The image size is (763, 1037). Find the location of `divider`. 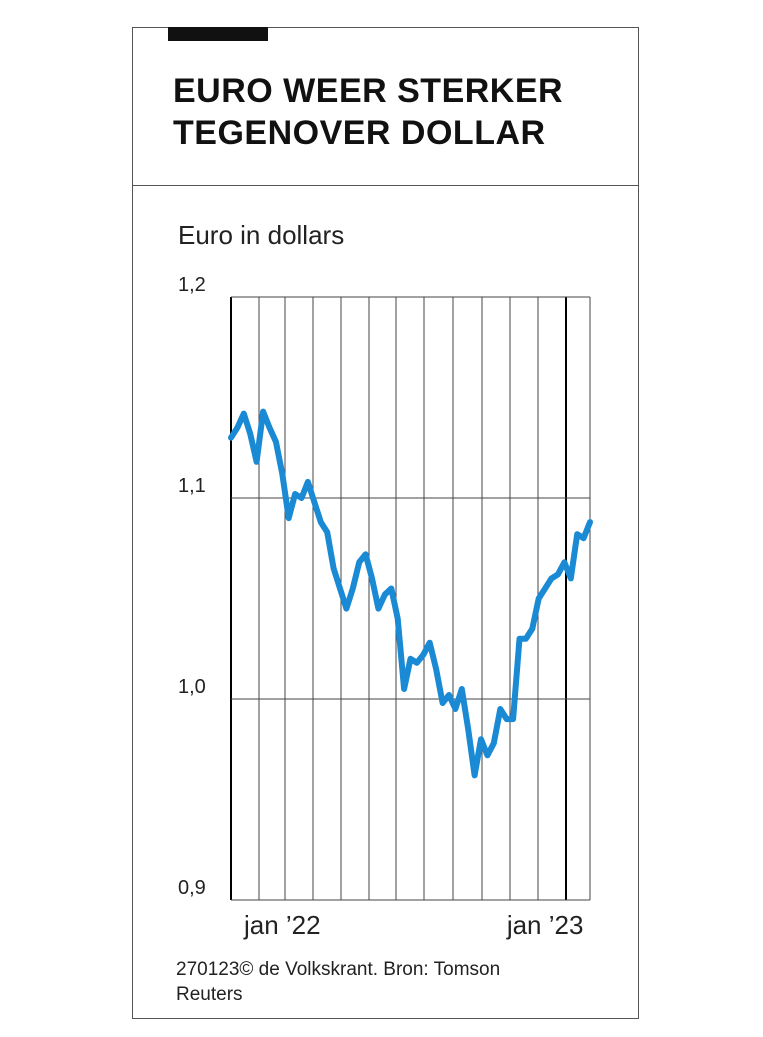

divider is located at coordinates (385, 185).